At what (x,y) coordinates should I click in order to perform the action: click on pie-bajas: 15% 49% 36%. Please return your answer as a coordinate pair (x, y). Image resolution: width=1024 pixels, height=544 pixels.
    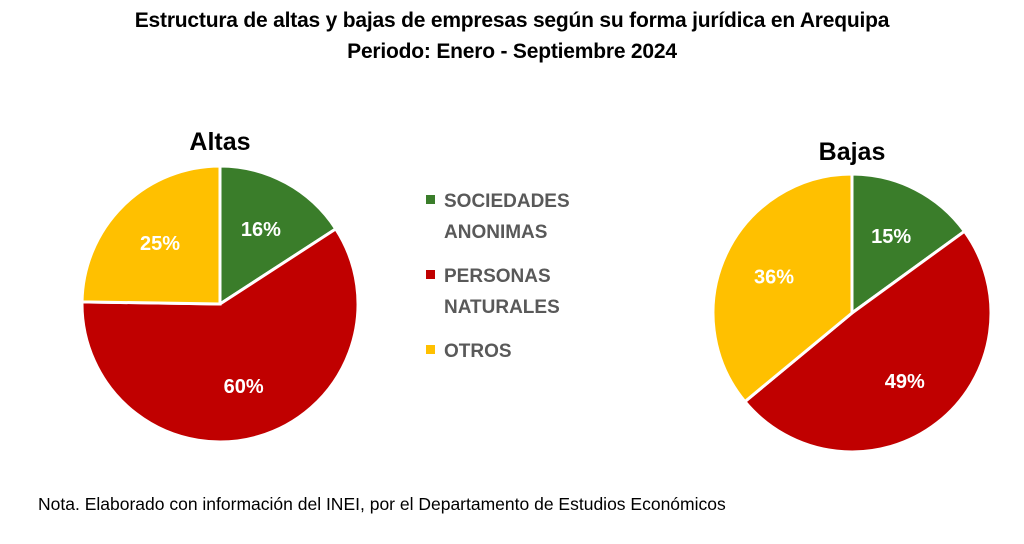
    Looking at the image, I should click on (852, 313).